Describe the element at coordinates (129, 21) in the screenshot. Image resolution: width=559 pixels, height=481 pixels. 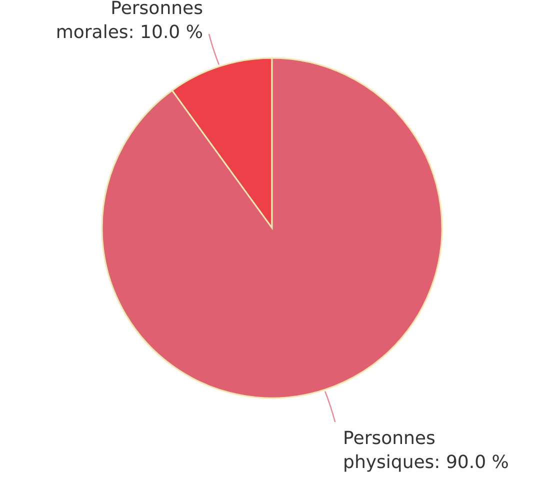
I see `slice-label: Personnes morales: 10.0 %` at that location.